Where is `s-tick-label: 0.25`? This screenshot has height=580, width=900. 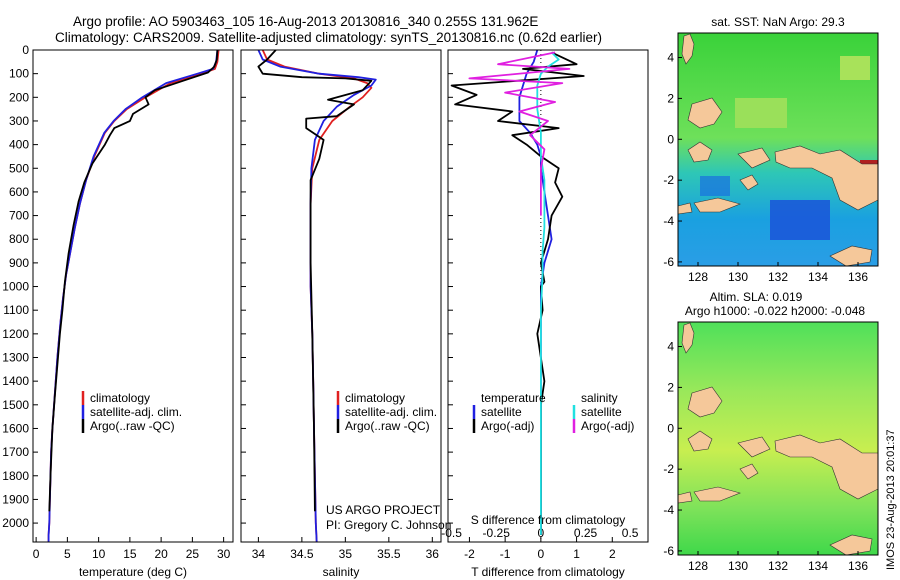 s-tick-label: 0.25 is located at coordinates (586, 533).